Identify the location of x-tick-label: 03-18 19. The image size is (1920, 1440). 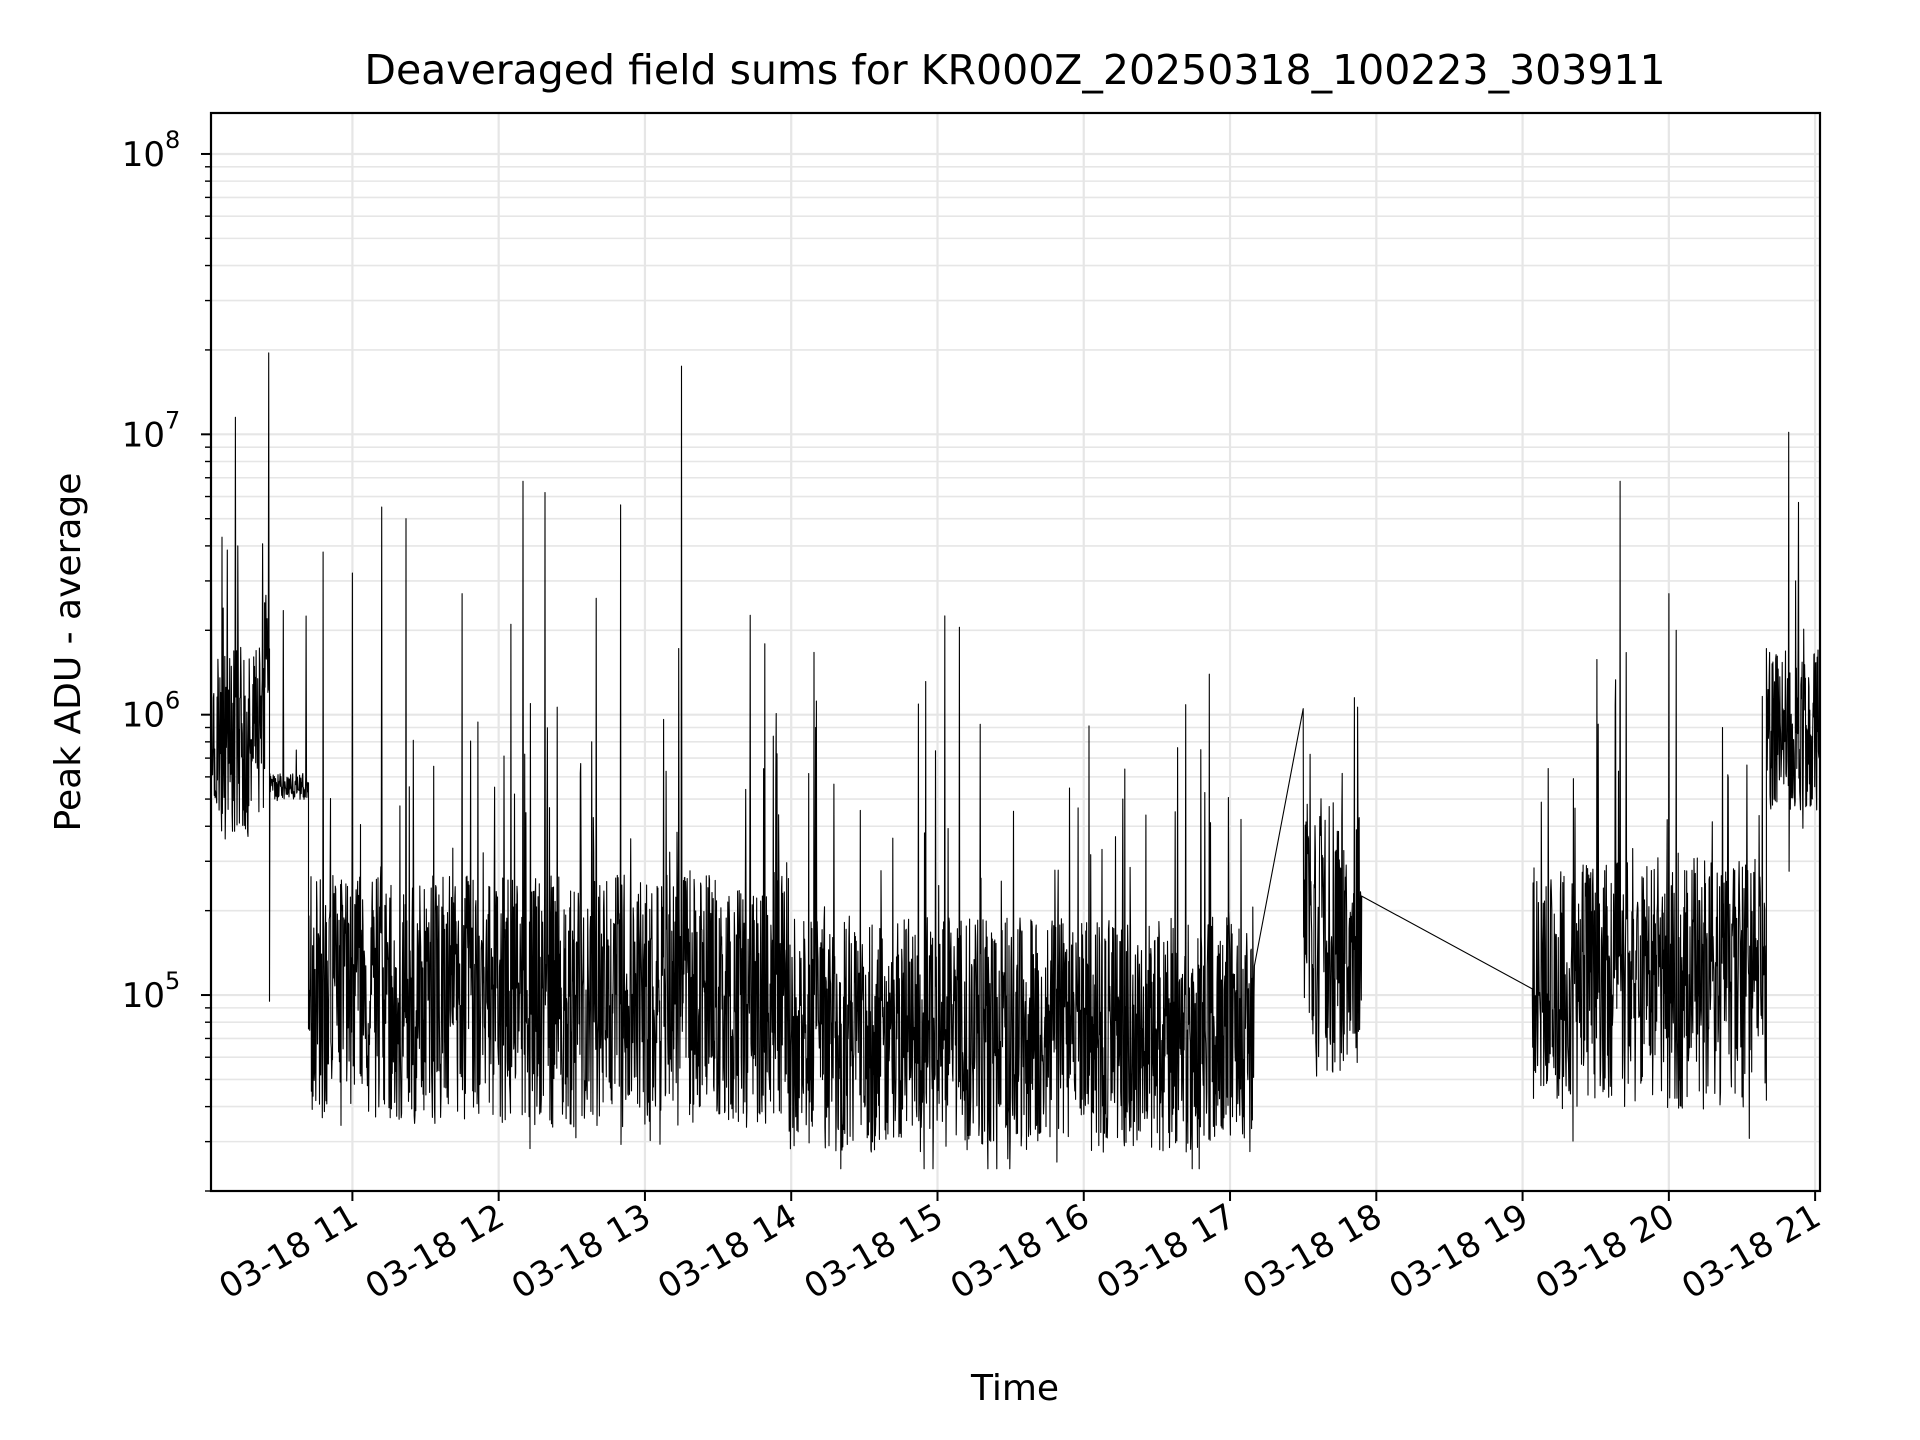
(1459, 1251).